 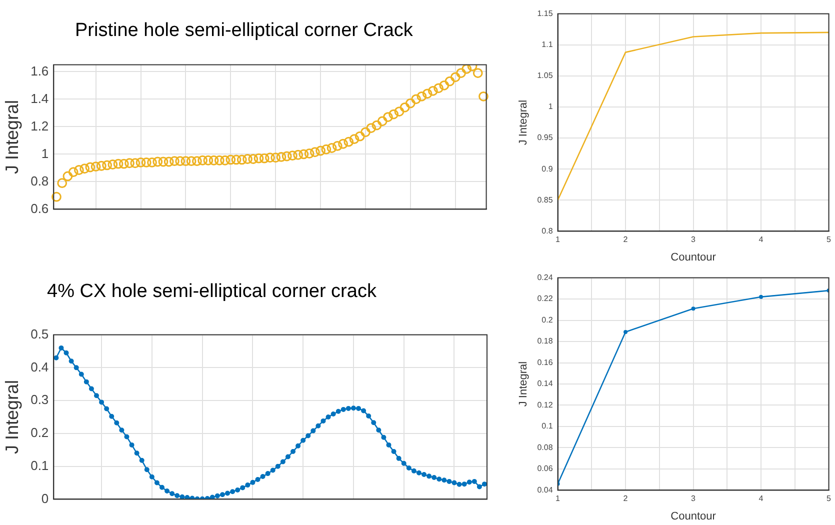 What do you see at coordinates (545, 405) in the screenshot?
I see `y-tick-label: 0.12` at bounding box center [545, 405].